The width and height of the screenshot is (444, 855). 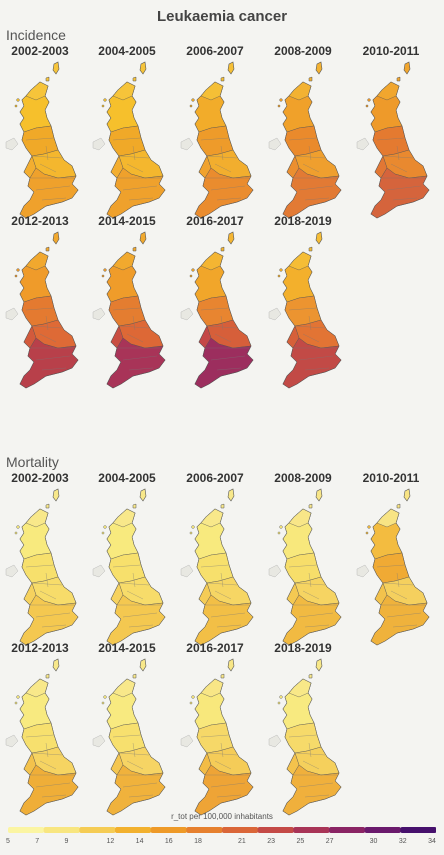 I want to click on map-panel-mortality-2004-2005: 2004-2005, so click(x=127, y=561).